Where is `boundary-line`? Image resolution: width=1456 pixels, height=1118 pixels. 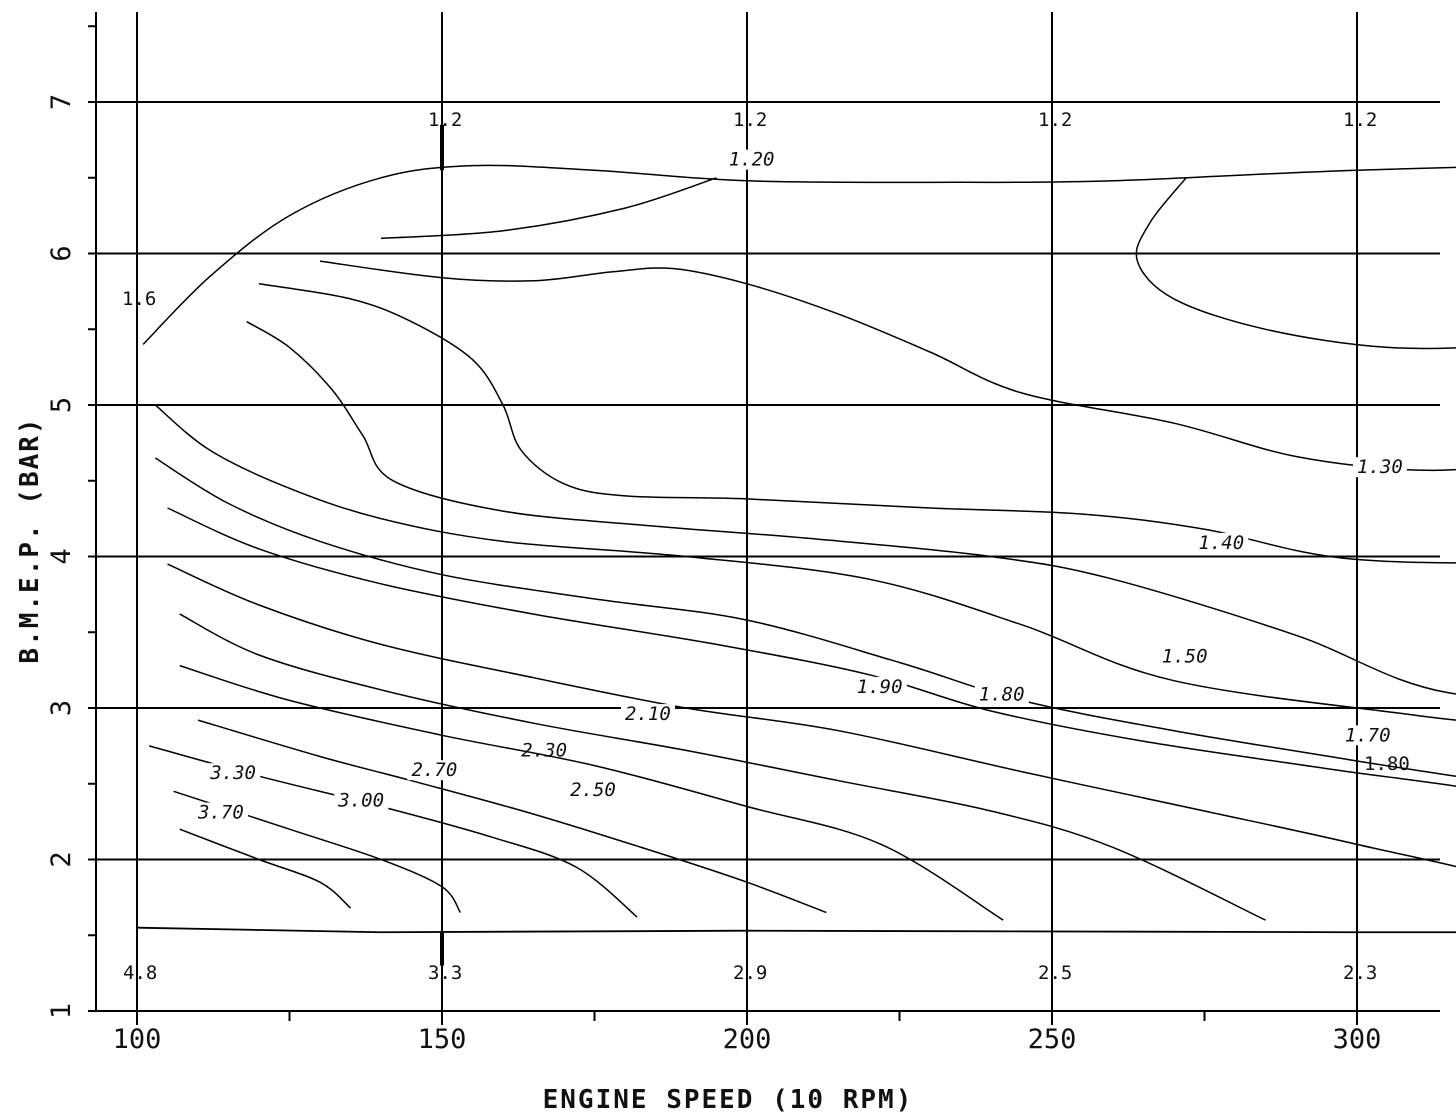 boundary-line is located at coordinates (796, 930).